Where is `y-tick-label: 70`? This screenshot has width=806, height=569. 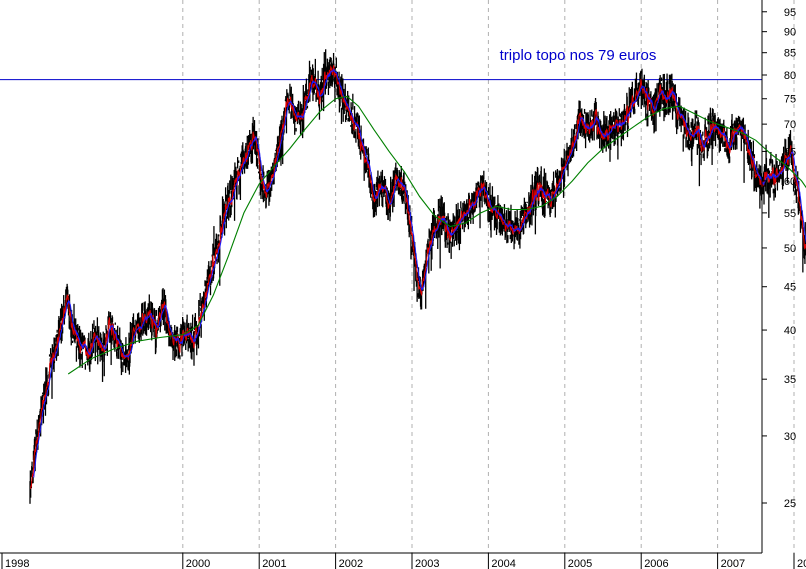 y-tick-label: 70 is located at coordinates (790, 125).